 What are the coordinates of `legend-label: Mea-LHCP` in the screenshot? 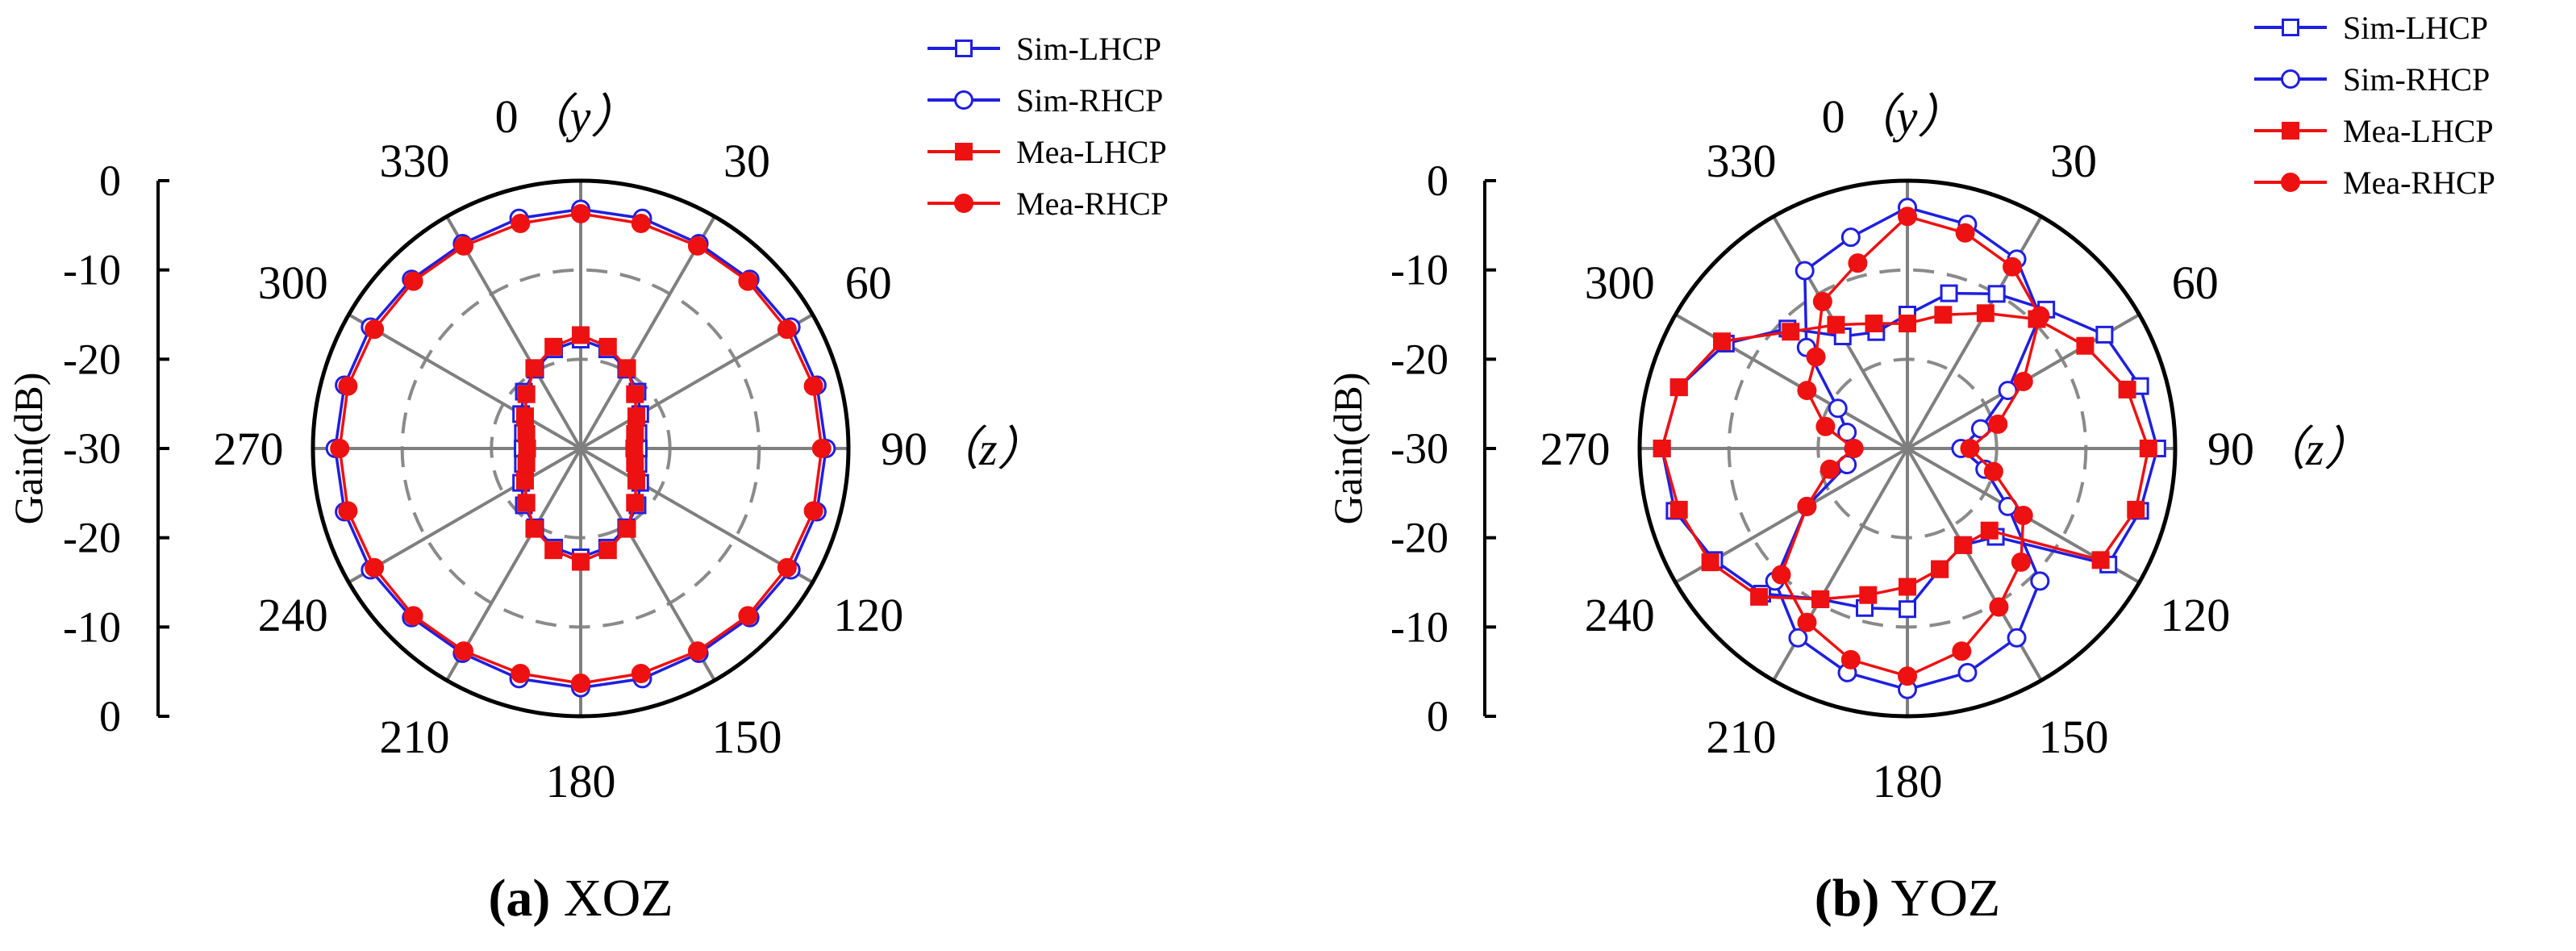 It's located at (2418, 131).